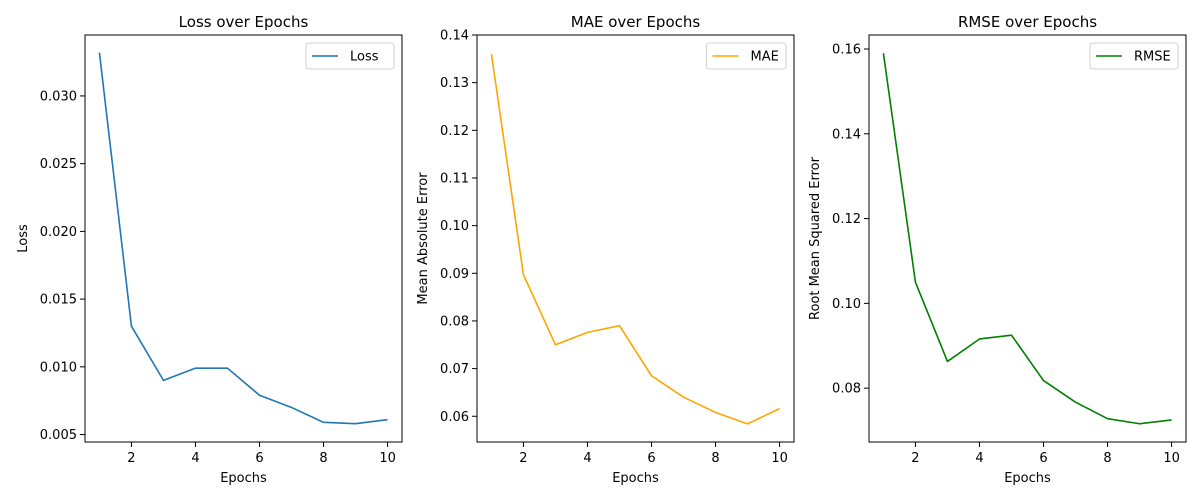 The width and height of the screenshot is (1200, 500). What do you see at coordinates (244, 22) in the screenshot?
I see `chart-title: Loss over Epochs` at bounding box center [244, 22].